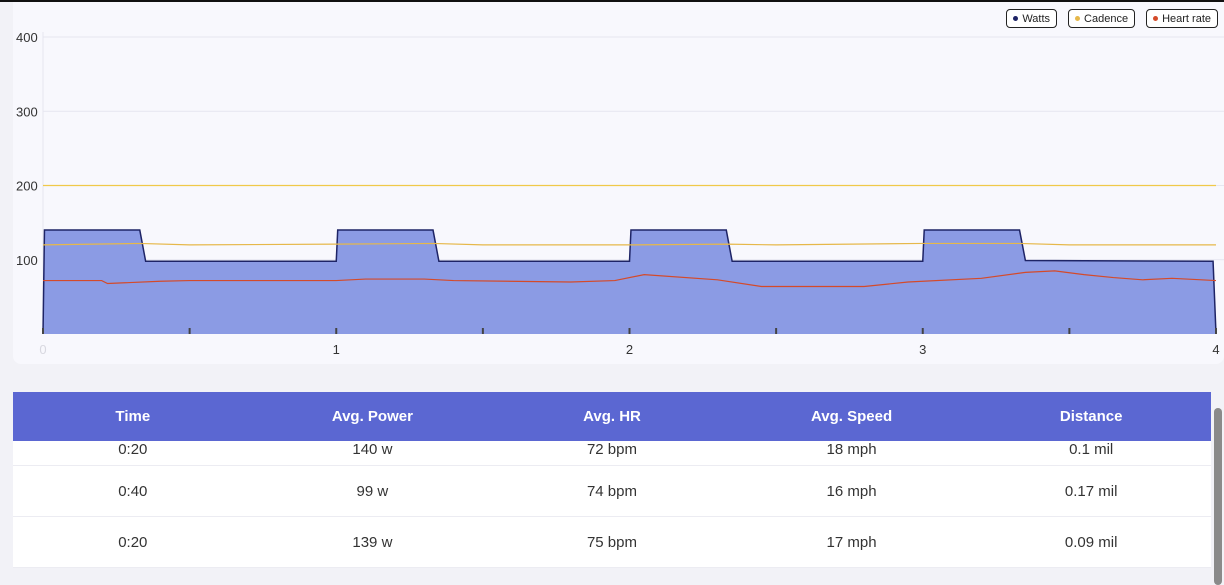 The image size is (1224, 585). Describe the element at coordinates (1156, 18) in the screenshot. I see `heart-rate-dot-icon` at that location.